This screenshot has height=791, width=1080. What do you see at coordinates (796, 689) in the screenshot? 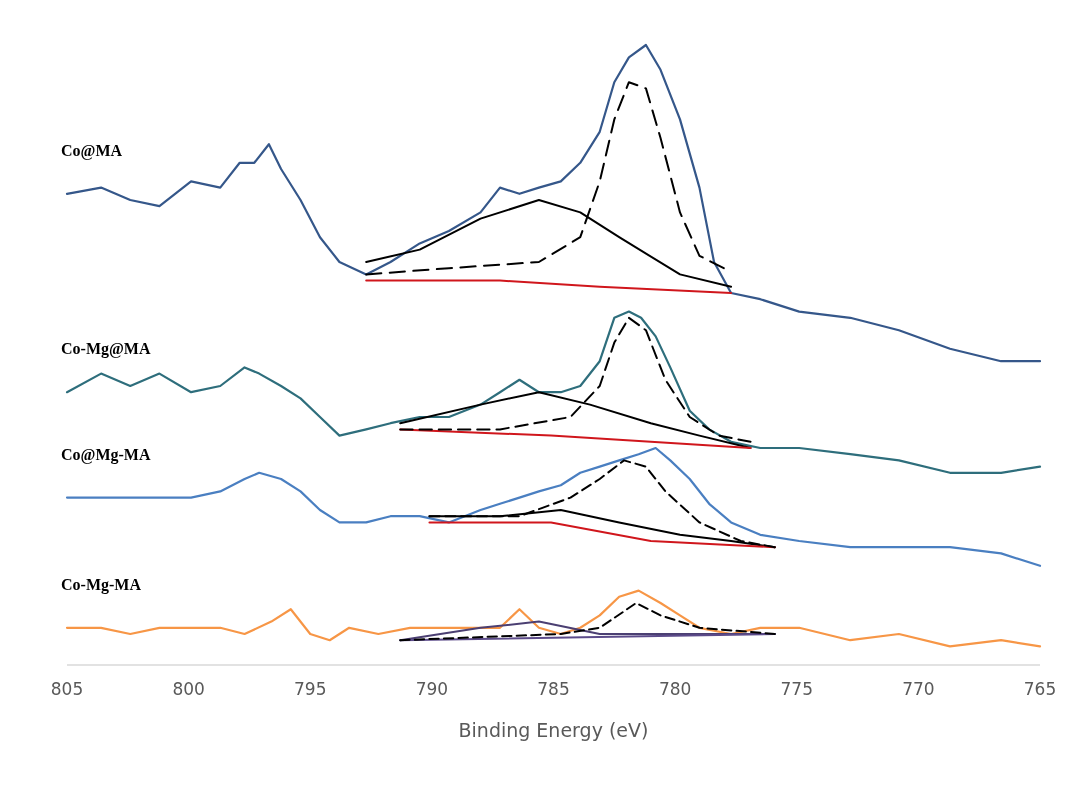
I see `x-tick-label: 775` at bounding box center [796, 689].